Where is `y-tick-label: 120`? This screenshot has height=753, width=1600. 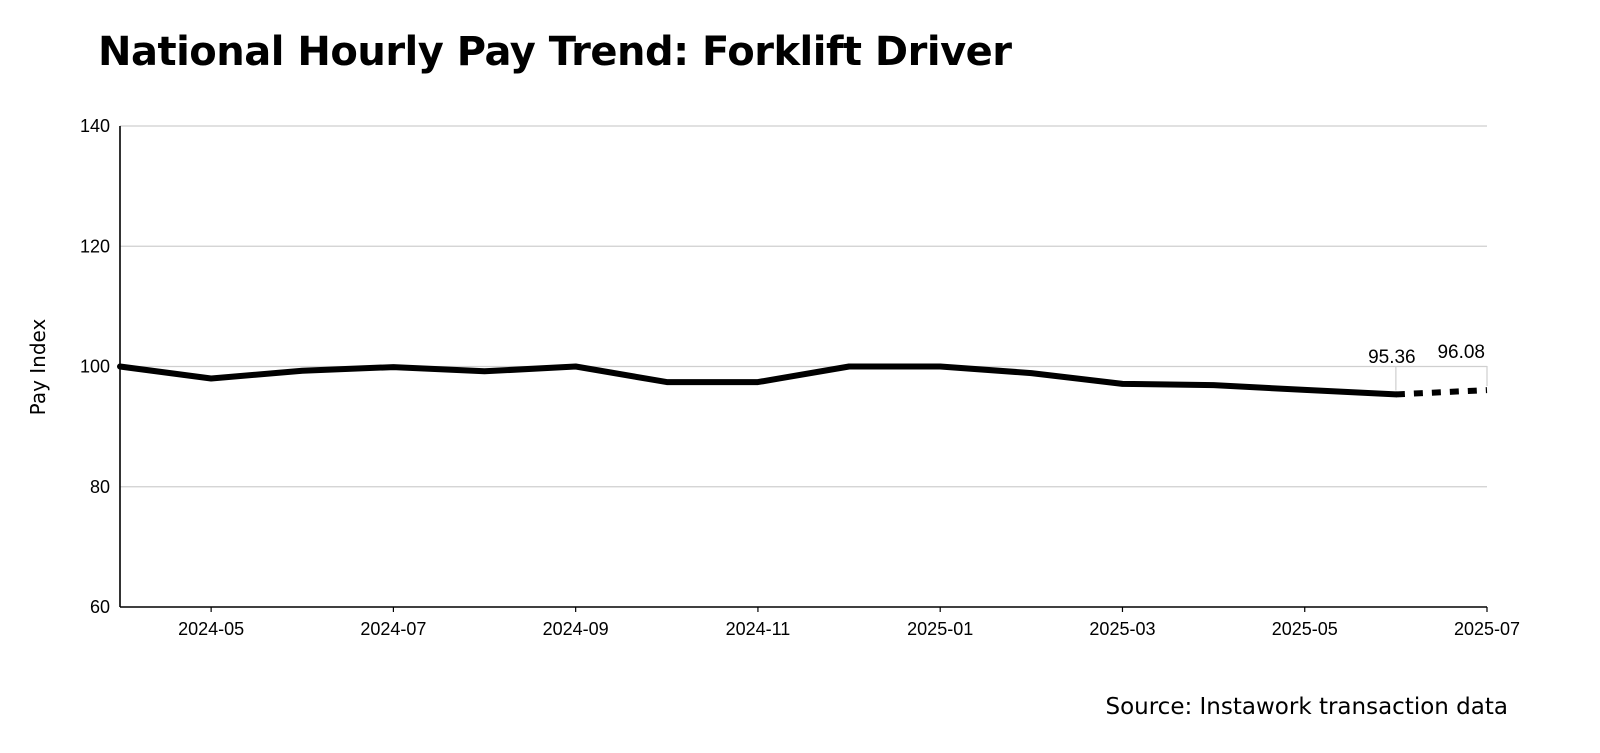
y-tick-label: 120 is located at coordinates (95, 246).